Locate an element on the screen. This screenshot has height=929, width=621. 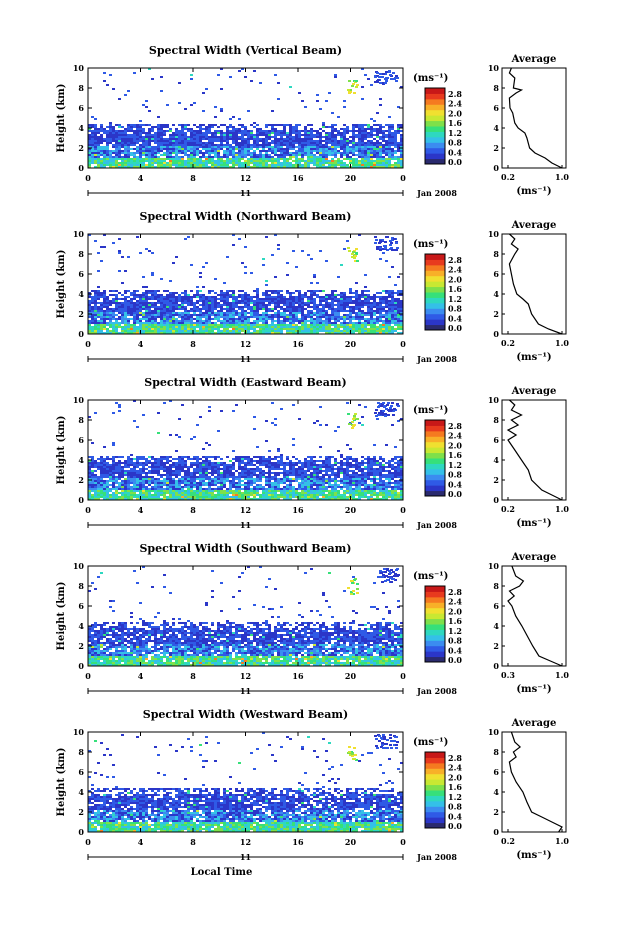
average-y-tick-label: 10 is located at coordinates (494, 732).